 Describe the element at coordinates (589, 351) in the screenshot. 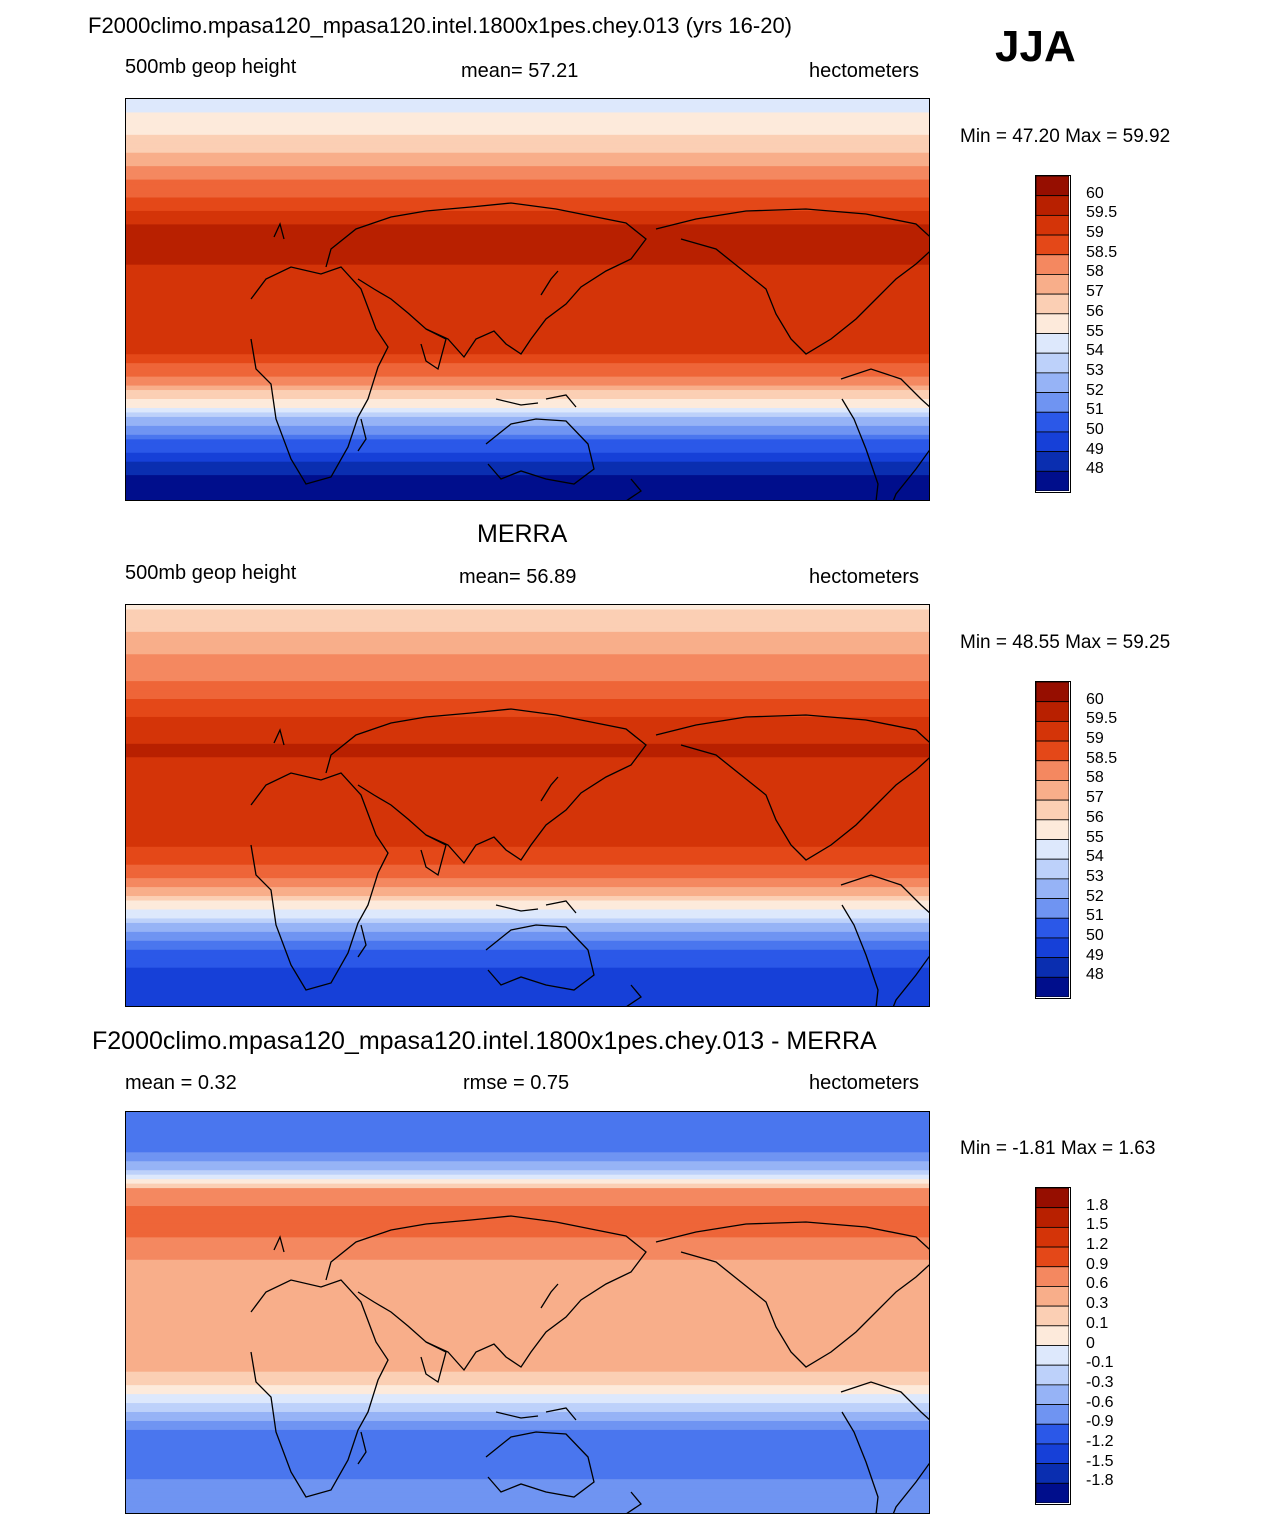

I see `coastlines` at that location.